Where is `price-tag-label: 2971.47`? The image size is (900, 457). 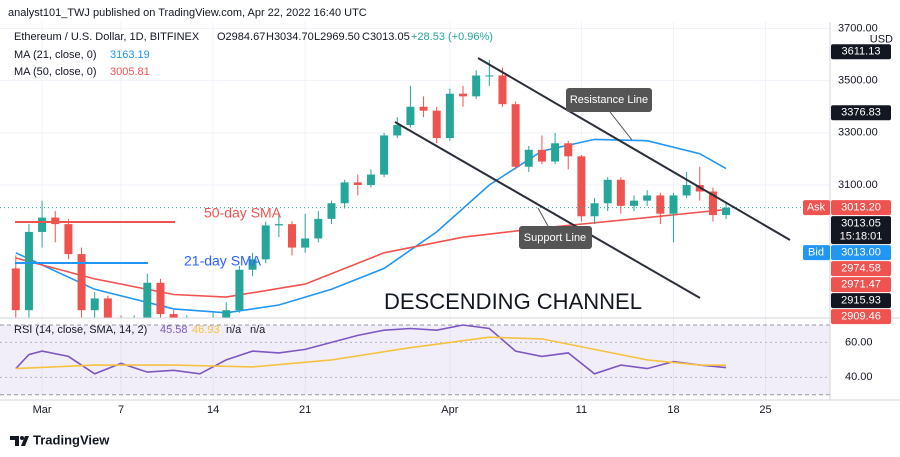
price-tag-label: 2971.47 is located at coordinates (861, 285).